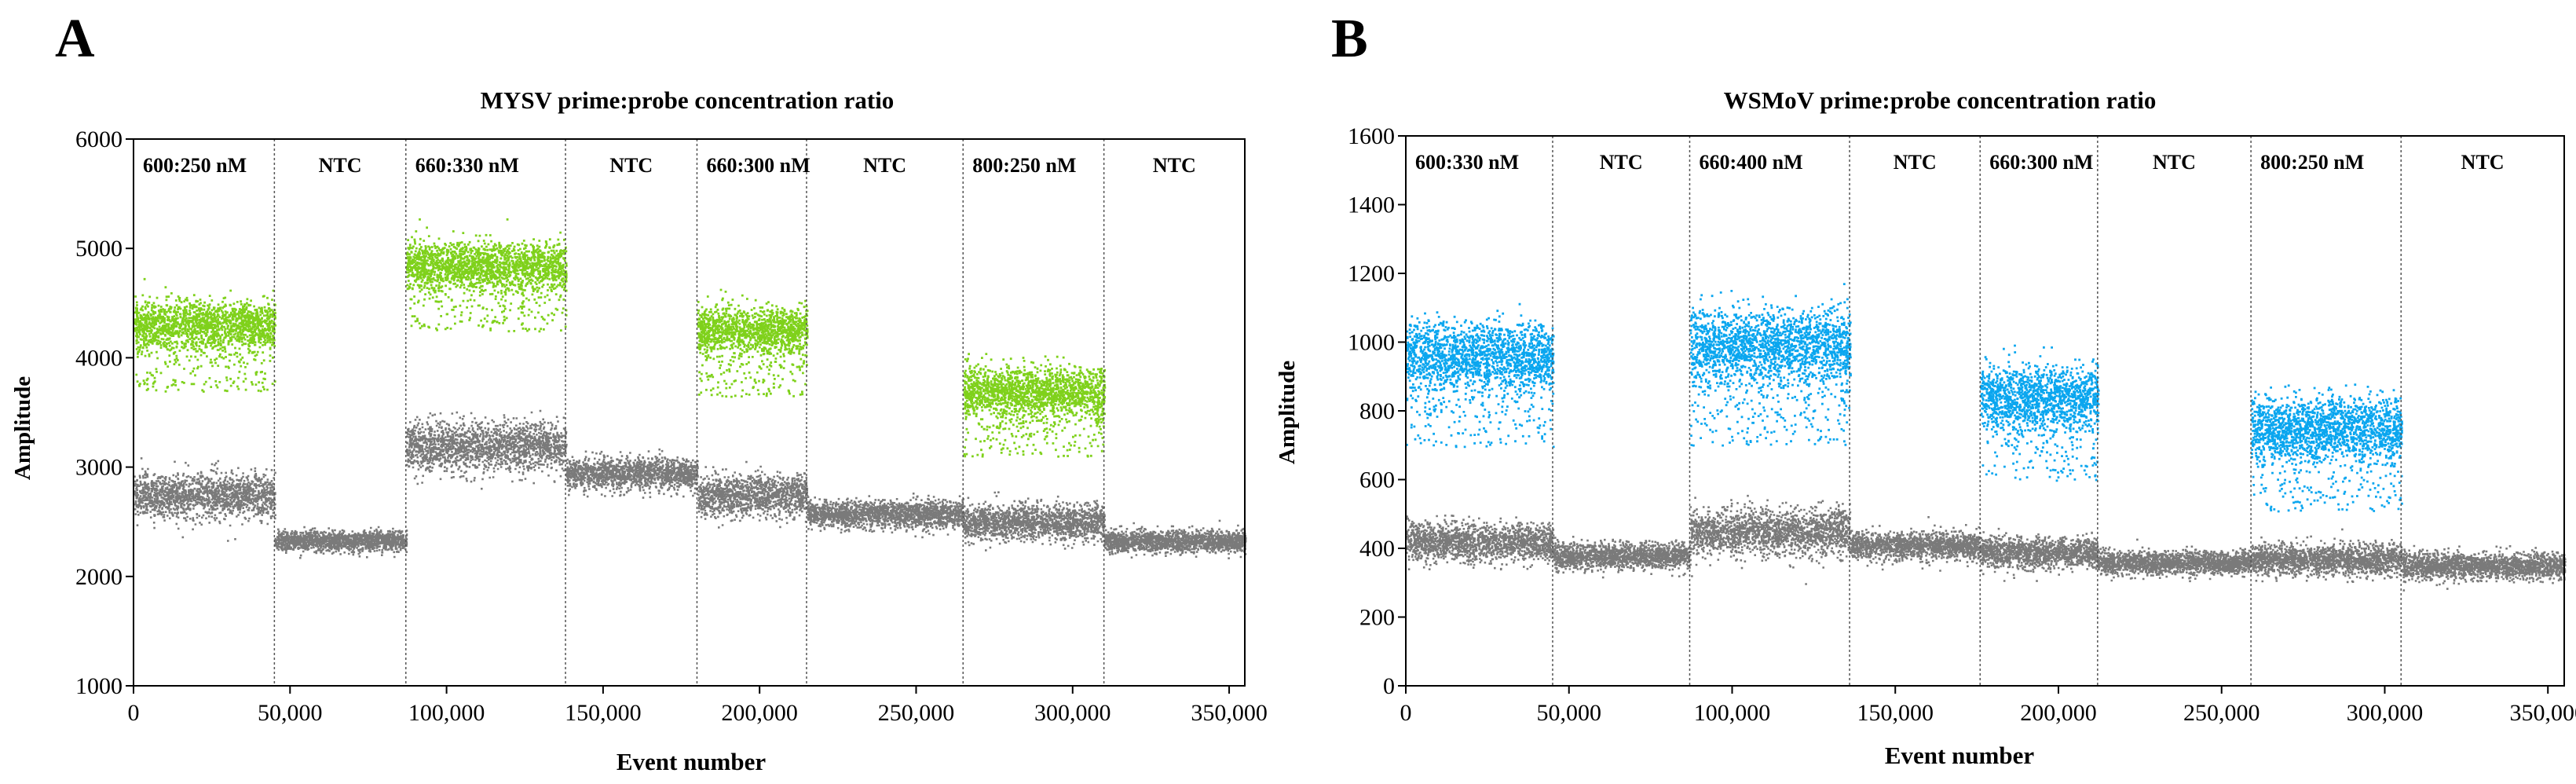 This screenshot has height=784, width=2576. I want to click on y-tick-label-a-3: 4000, so click(99, 358).